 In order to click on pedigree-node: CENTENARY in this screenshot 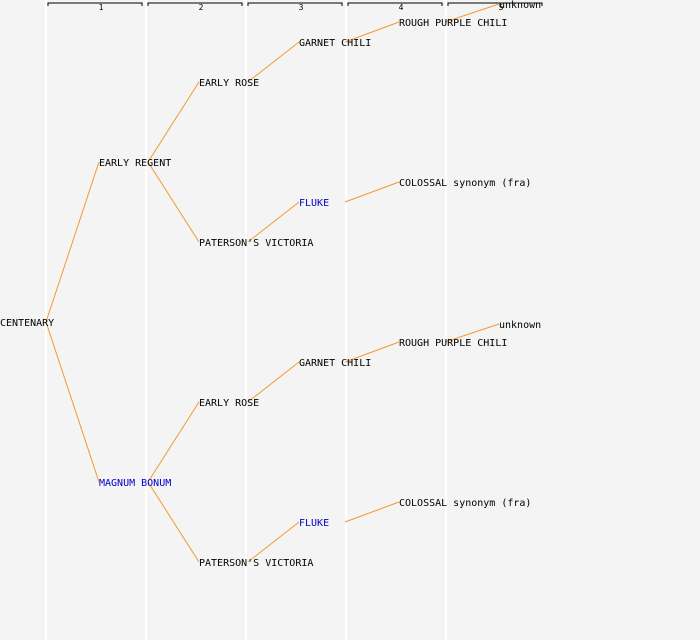, I will do `click(27, 323)`.